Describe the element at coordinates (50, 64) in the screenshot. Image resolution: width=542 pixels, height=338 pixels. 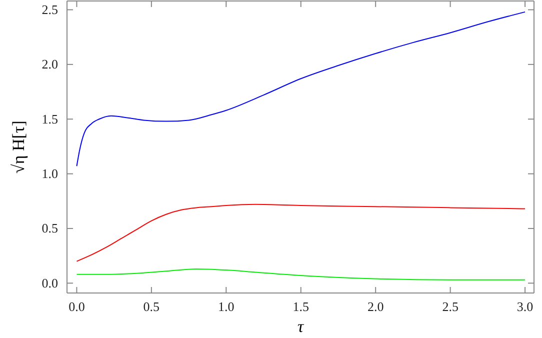
I see `y-tick-label: 2.0` at that location.